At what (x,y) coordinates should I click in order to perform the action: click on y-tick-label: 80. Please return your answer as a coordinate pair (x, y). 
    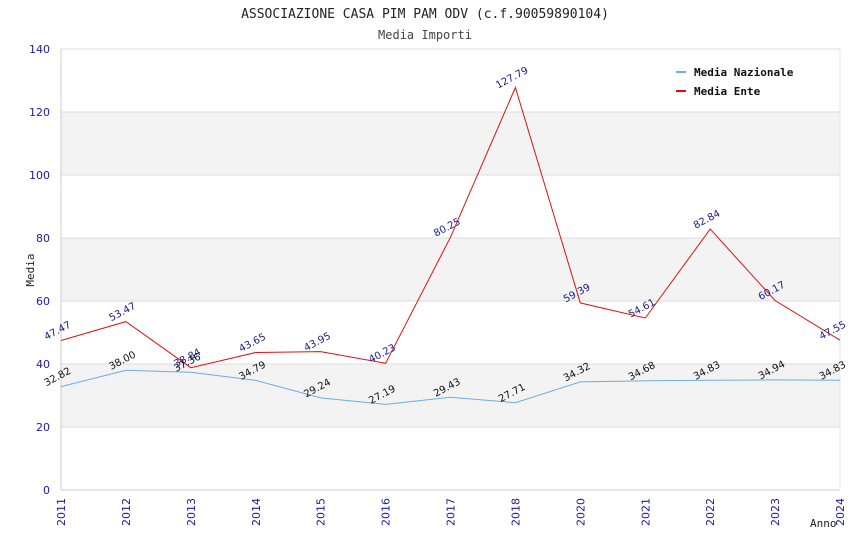
    Looking at the image, I should click on (43, 238).